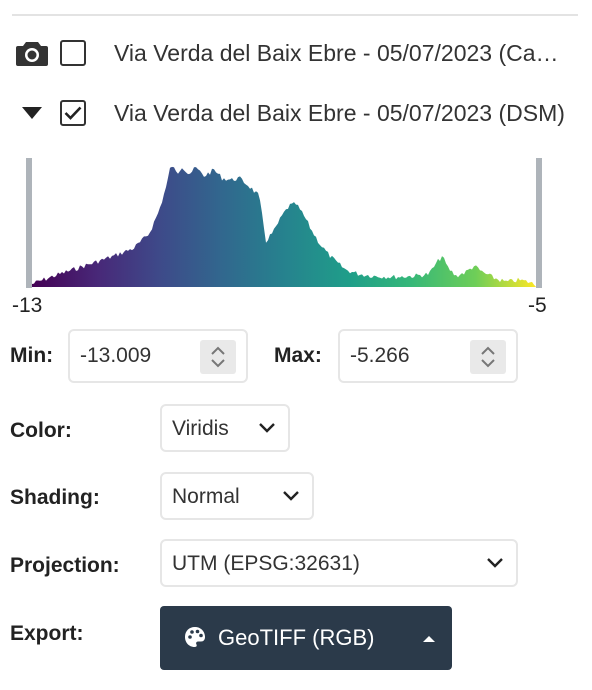  Describe the element at coordinates (429, 639) in the screenshot. I see `caret-up-icon` at that location.